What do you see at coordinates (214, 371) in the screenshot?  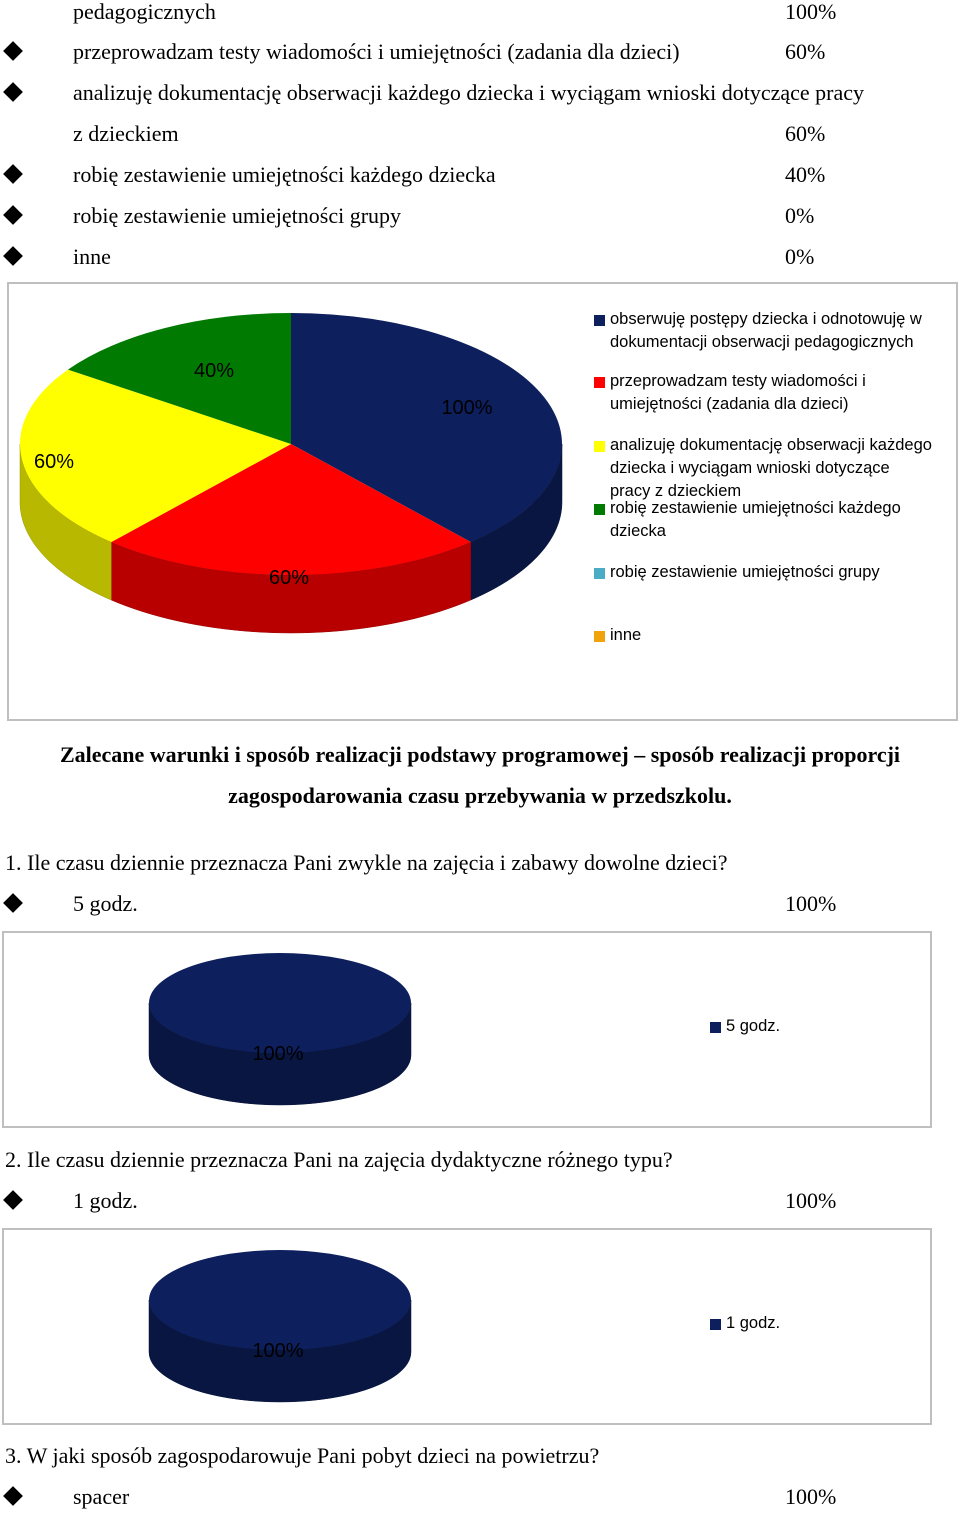 I see `pie-data-label: 40%` at bounding box center [214, 371].